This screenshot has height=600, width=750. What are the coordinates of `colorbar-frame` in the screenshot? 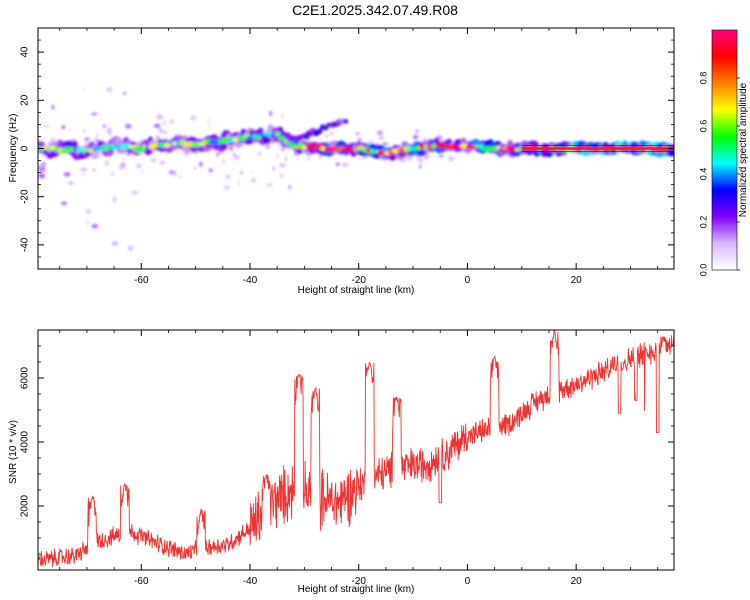 It's located at (724, 150).